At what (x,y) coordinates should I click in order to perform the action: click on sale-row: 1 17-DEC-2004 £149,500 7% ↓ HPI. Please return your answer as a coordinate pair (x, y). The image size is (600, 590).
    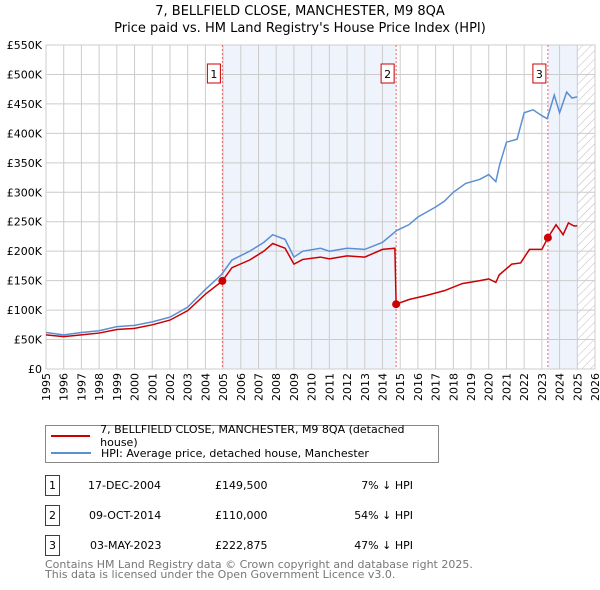
    Looking at the image, I should click on (245, 486).